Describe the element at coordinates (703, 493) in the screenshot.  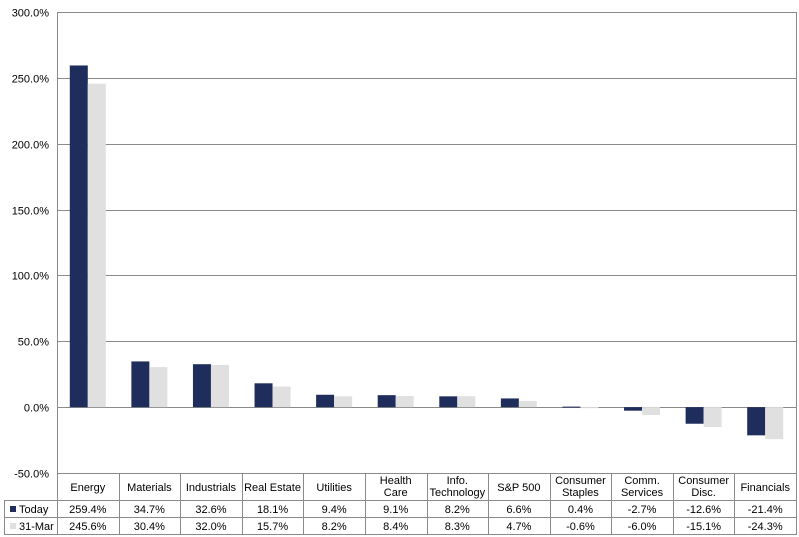
I see `category-label: Disc.` at that location.